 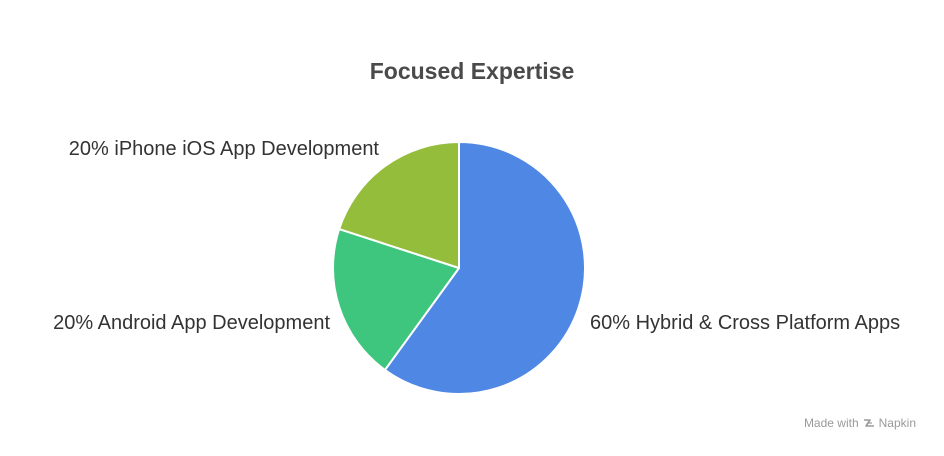 I want to click on watermark-brand: Napkin, so click(x=897, y=423).